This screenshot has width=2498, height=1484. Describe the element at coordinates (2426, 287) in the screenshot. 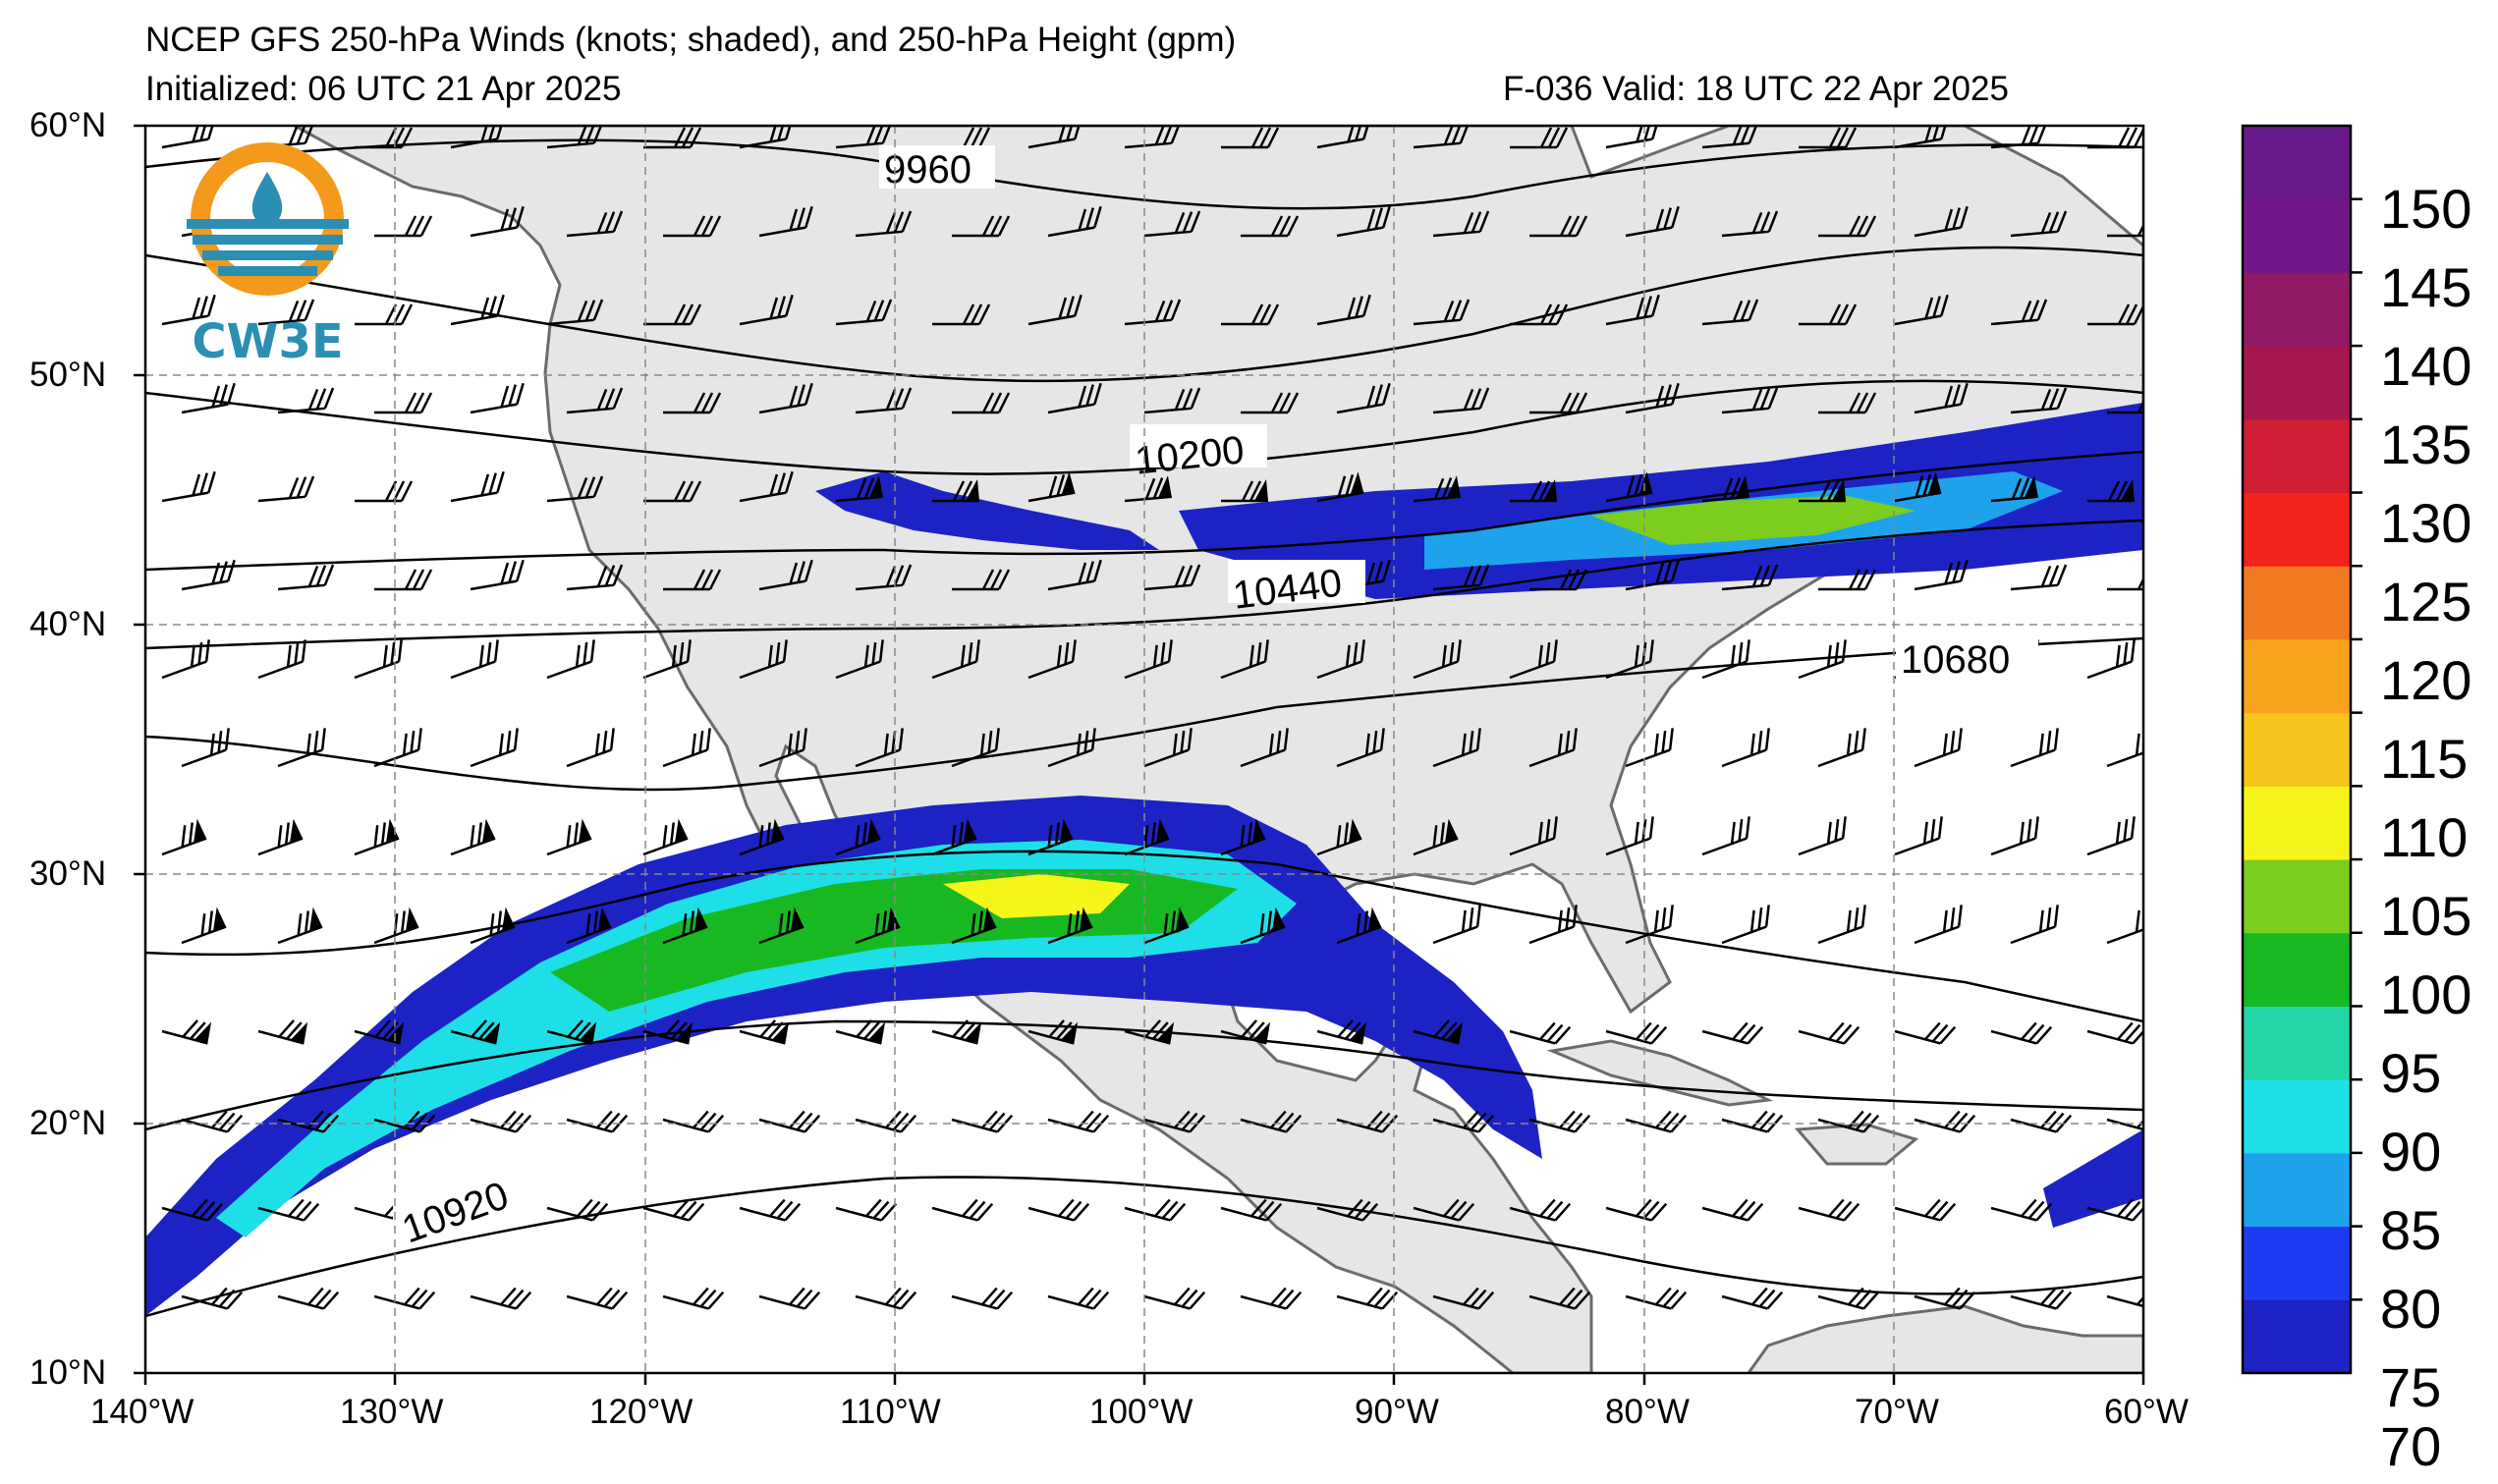

I see `colorbar-label: 145` at that location.